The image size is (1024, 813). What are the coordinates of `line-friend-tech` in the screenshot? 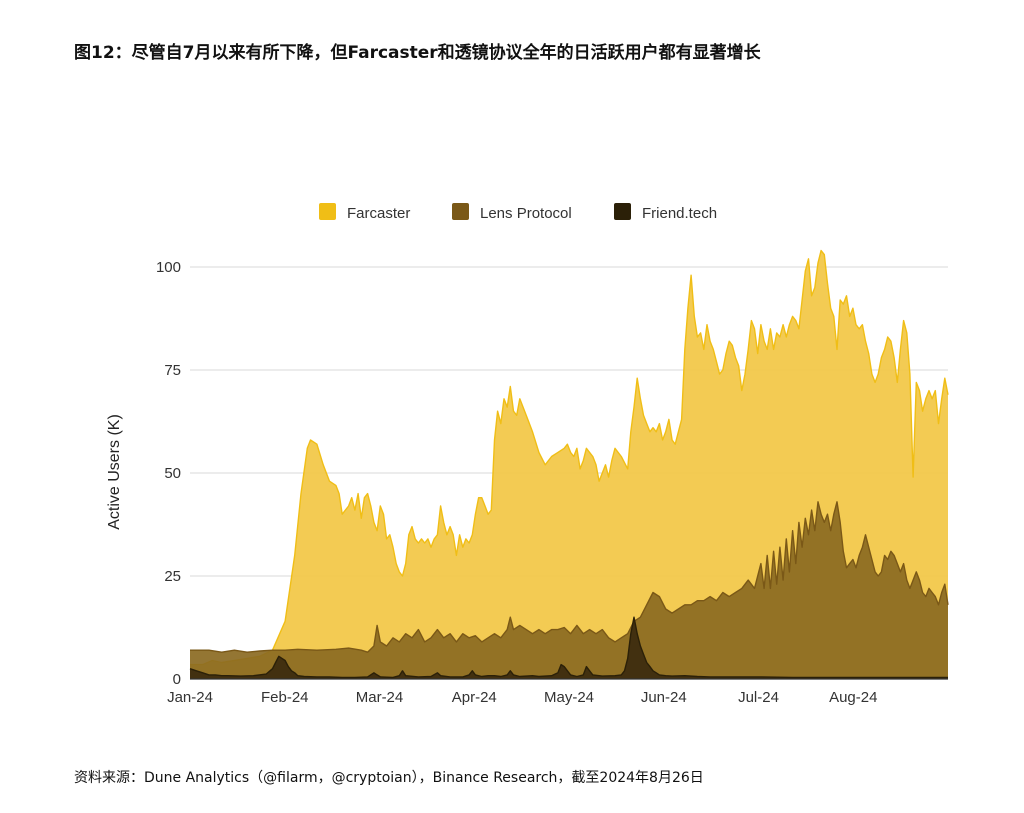 It's located at (568, 647).